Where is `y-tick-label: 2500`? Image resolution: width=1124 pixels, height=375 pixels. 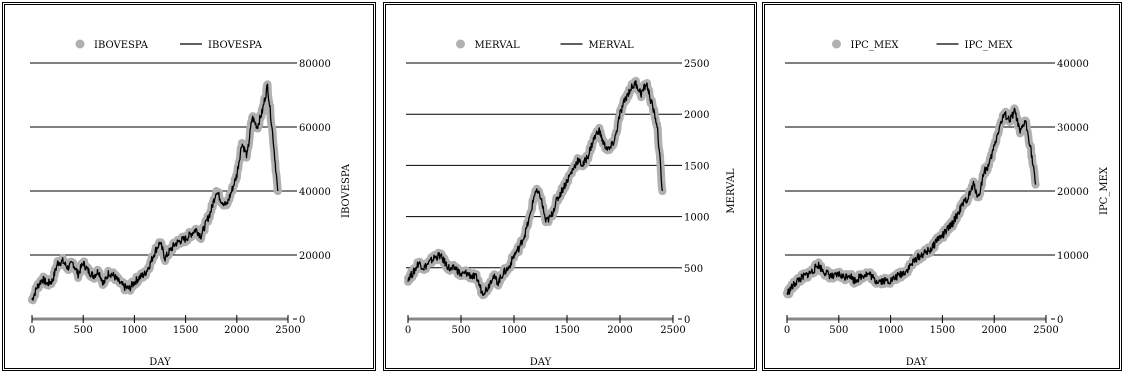 y-tick-label: 2500 is located at coordinates (696, 64).